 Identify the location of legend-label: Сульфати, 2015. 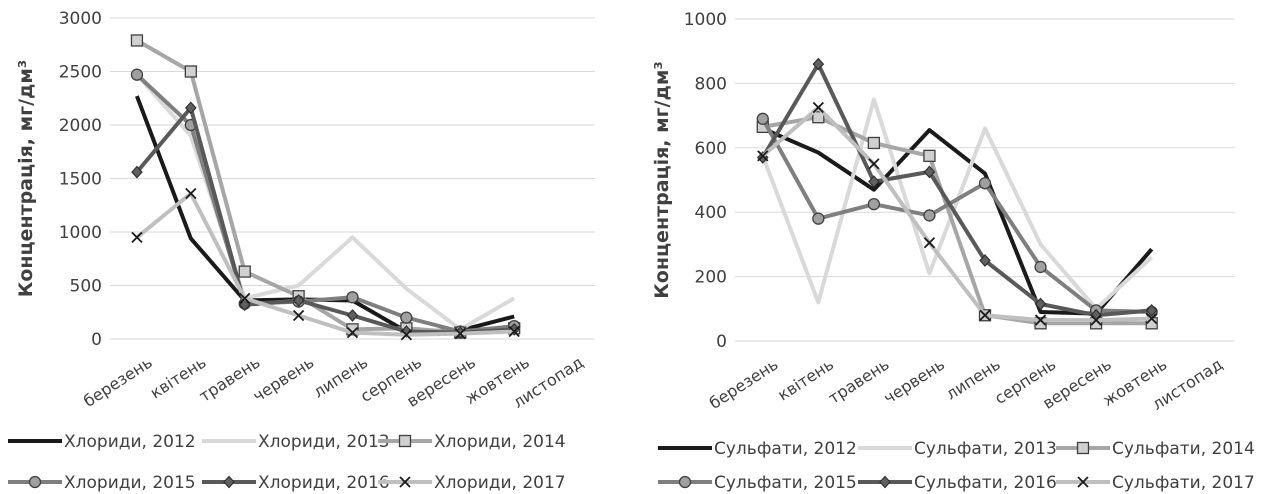
(785, 483).